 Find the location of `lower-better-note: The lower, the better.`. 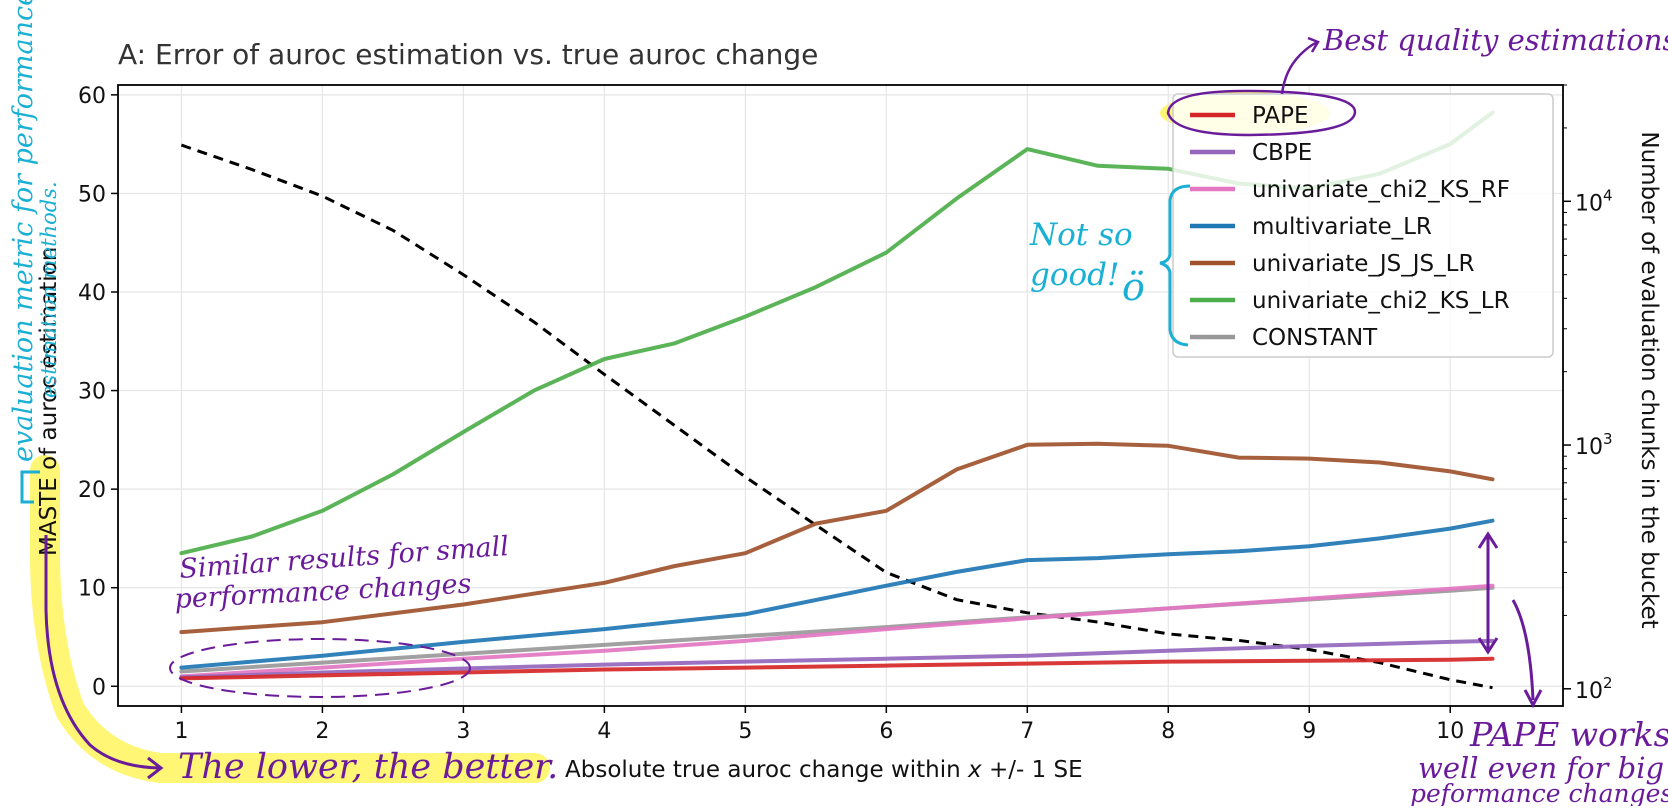

lower-better-note: The lower, the better. is located at coordinates (368, 767).